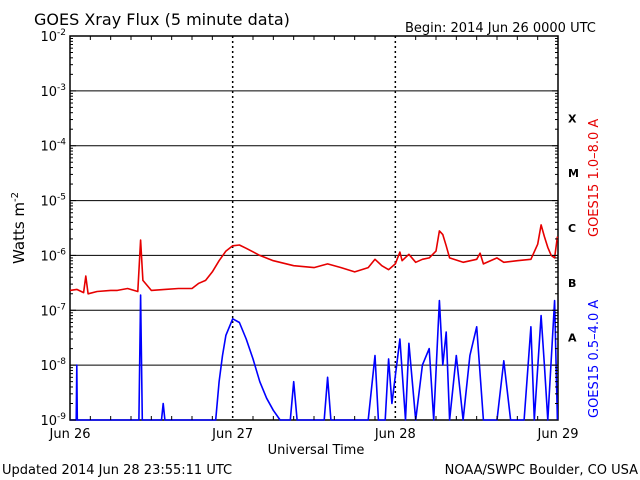  What do you see at coordinates (61, 33) in the screenshot?
I see `y-tick-exp: -2` at bounding box center [61, 33].